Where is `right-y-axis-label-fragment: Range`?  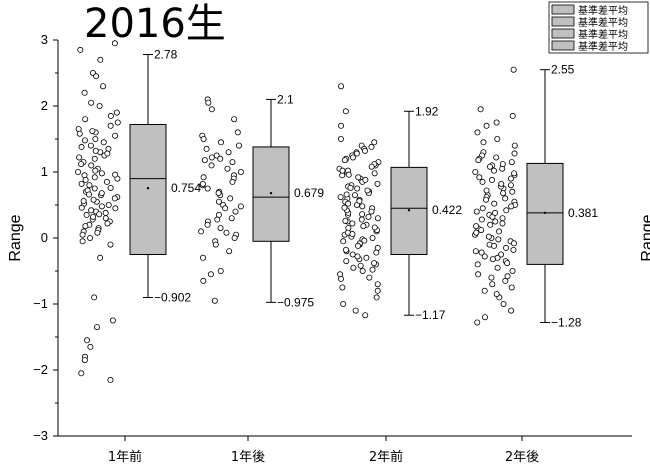
right-y-axis-label-fragment: Range is located at coordinates (644, 237).